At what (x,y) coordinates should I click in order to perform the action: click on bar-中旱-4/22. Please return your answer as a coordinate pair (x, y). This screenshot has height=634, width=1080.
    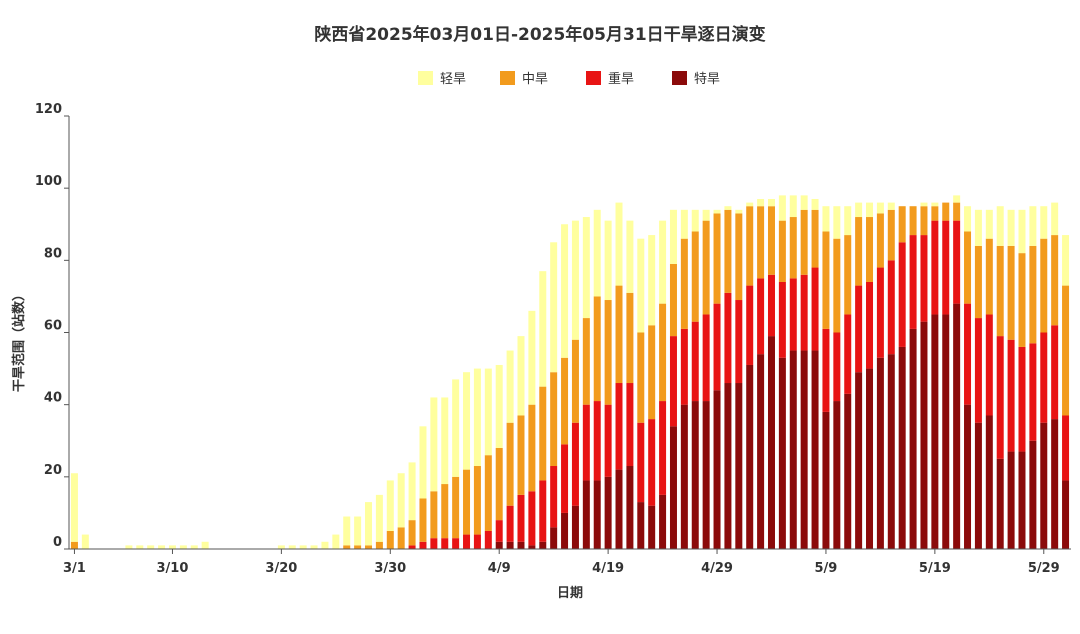
    Looking at the image, I should click on (641, 377).